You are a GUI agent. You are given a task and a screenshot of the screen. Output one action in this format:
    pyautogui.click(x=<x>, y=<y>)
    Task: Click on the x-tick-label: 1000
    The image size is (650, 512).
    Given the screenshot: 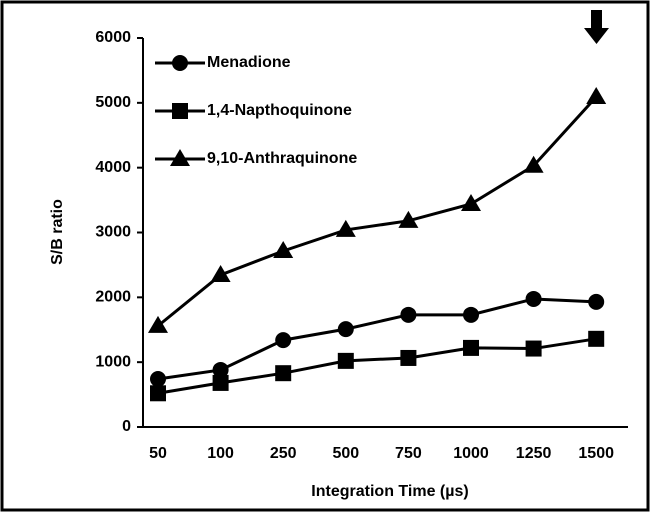 What is the action you would take?
    pyautogui.click(x=471, y=453)
    